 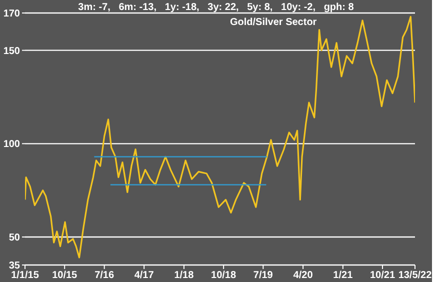 What do you see at coordinates (25, 276) in the screenshot?
I see `x-tick-label: 1/1/15` at bounding box center [25, 276].